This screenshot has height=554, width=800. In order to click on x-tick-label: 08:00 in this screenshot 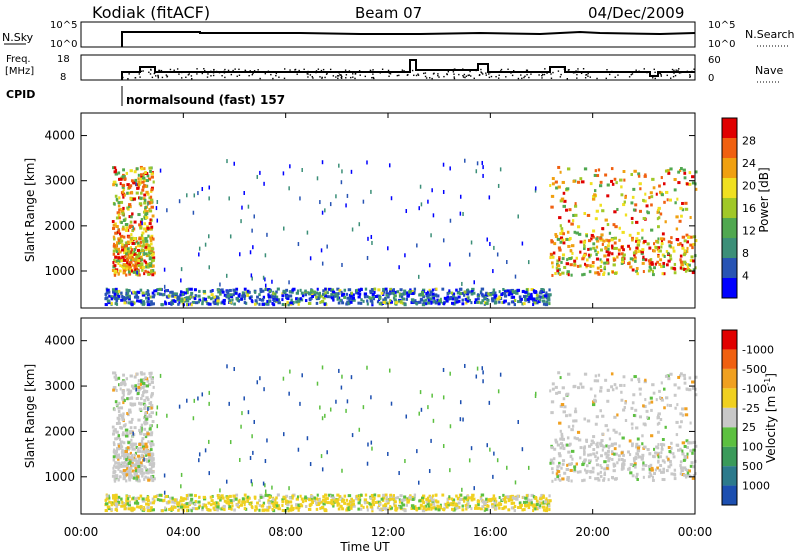, I will do `click(285, 532)`.